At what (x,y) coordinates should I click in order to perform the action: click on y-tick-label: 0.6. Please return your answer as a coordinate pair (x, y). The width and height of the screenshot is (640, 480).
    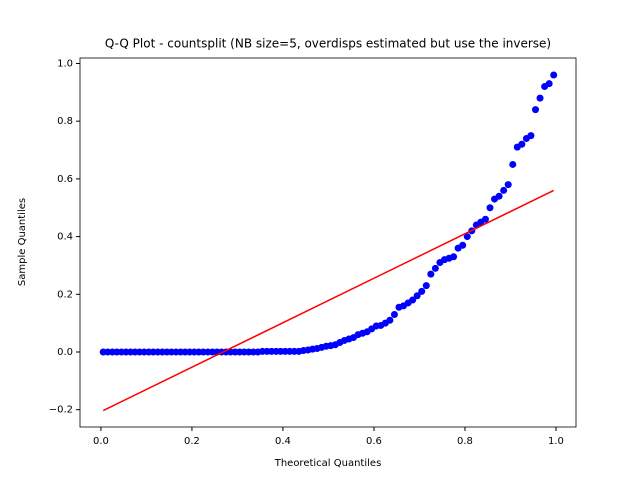
    Looking at the image, I should click on (65, 179).